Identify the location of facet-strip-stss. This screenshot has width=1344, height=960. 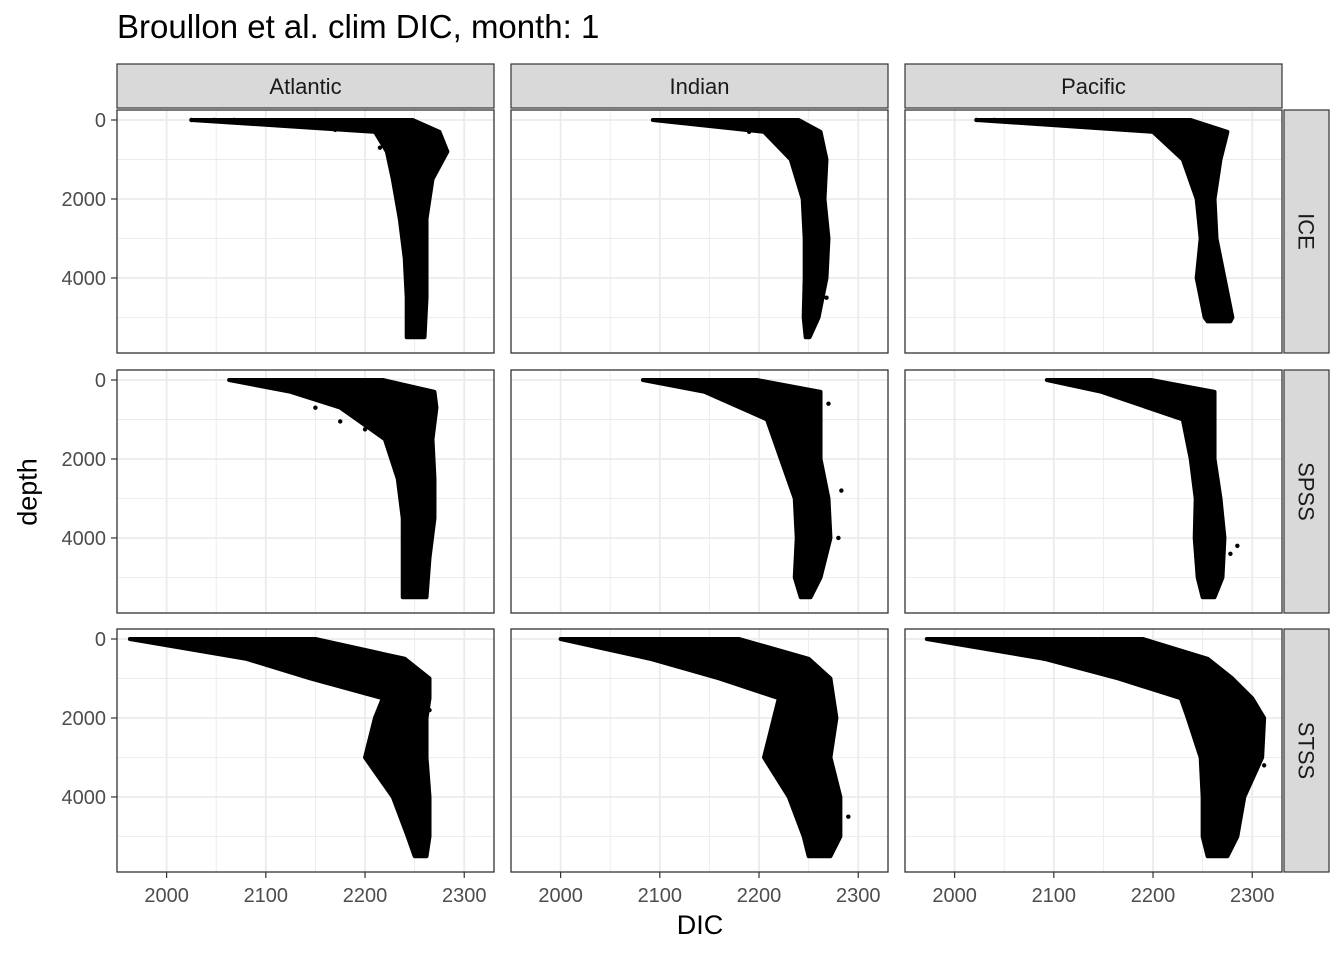
(1306, 750).